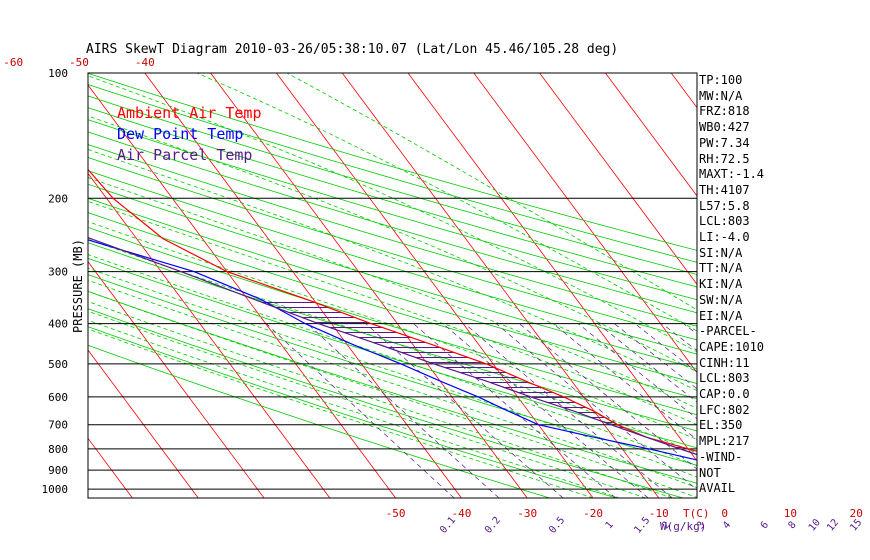  What do you see at coordinates (610, 526) in the screenshot?
I see `mixing-ratio-tick-label: 1` at bounding box center [610, 526].